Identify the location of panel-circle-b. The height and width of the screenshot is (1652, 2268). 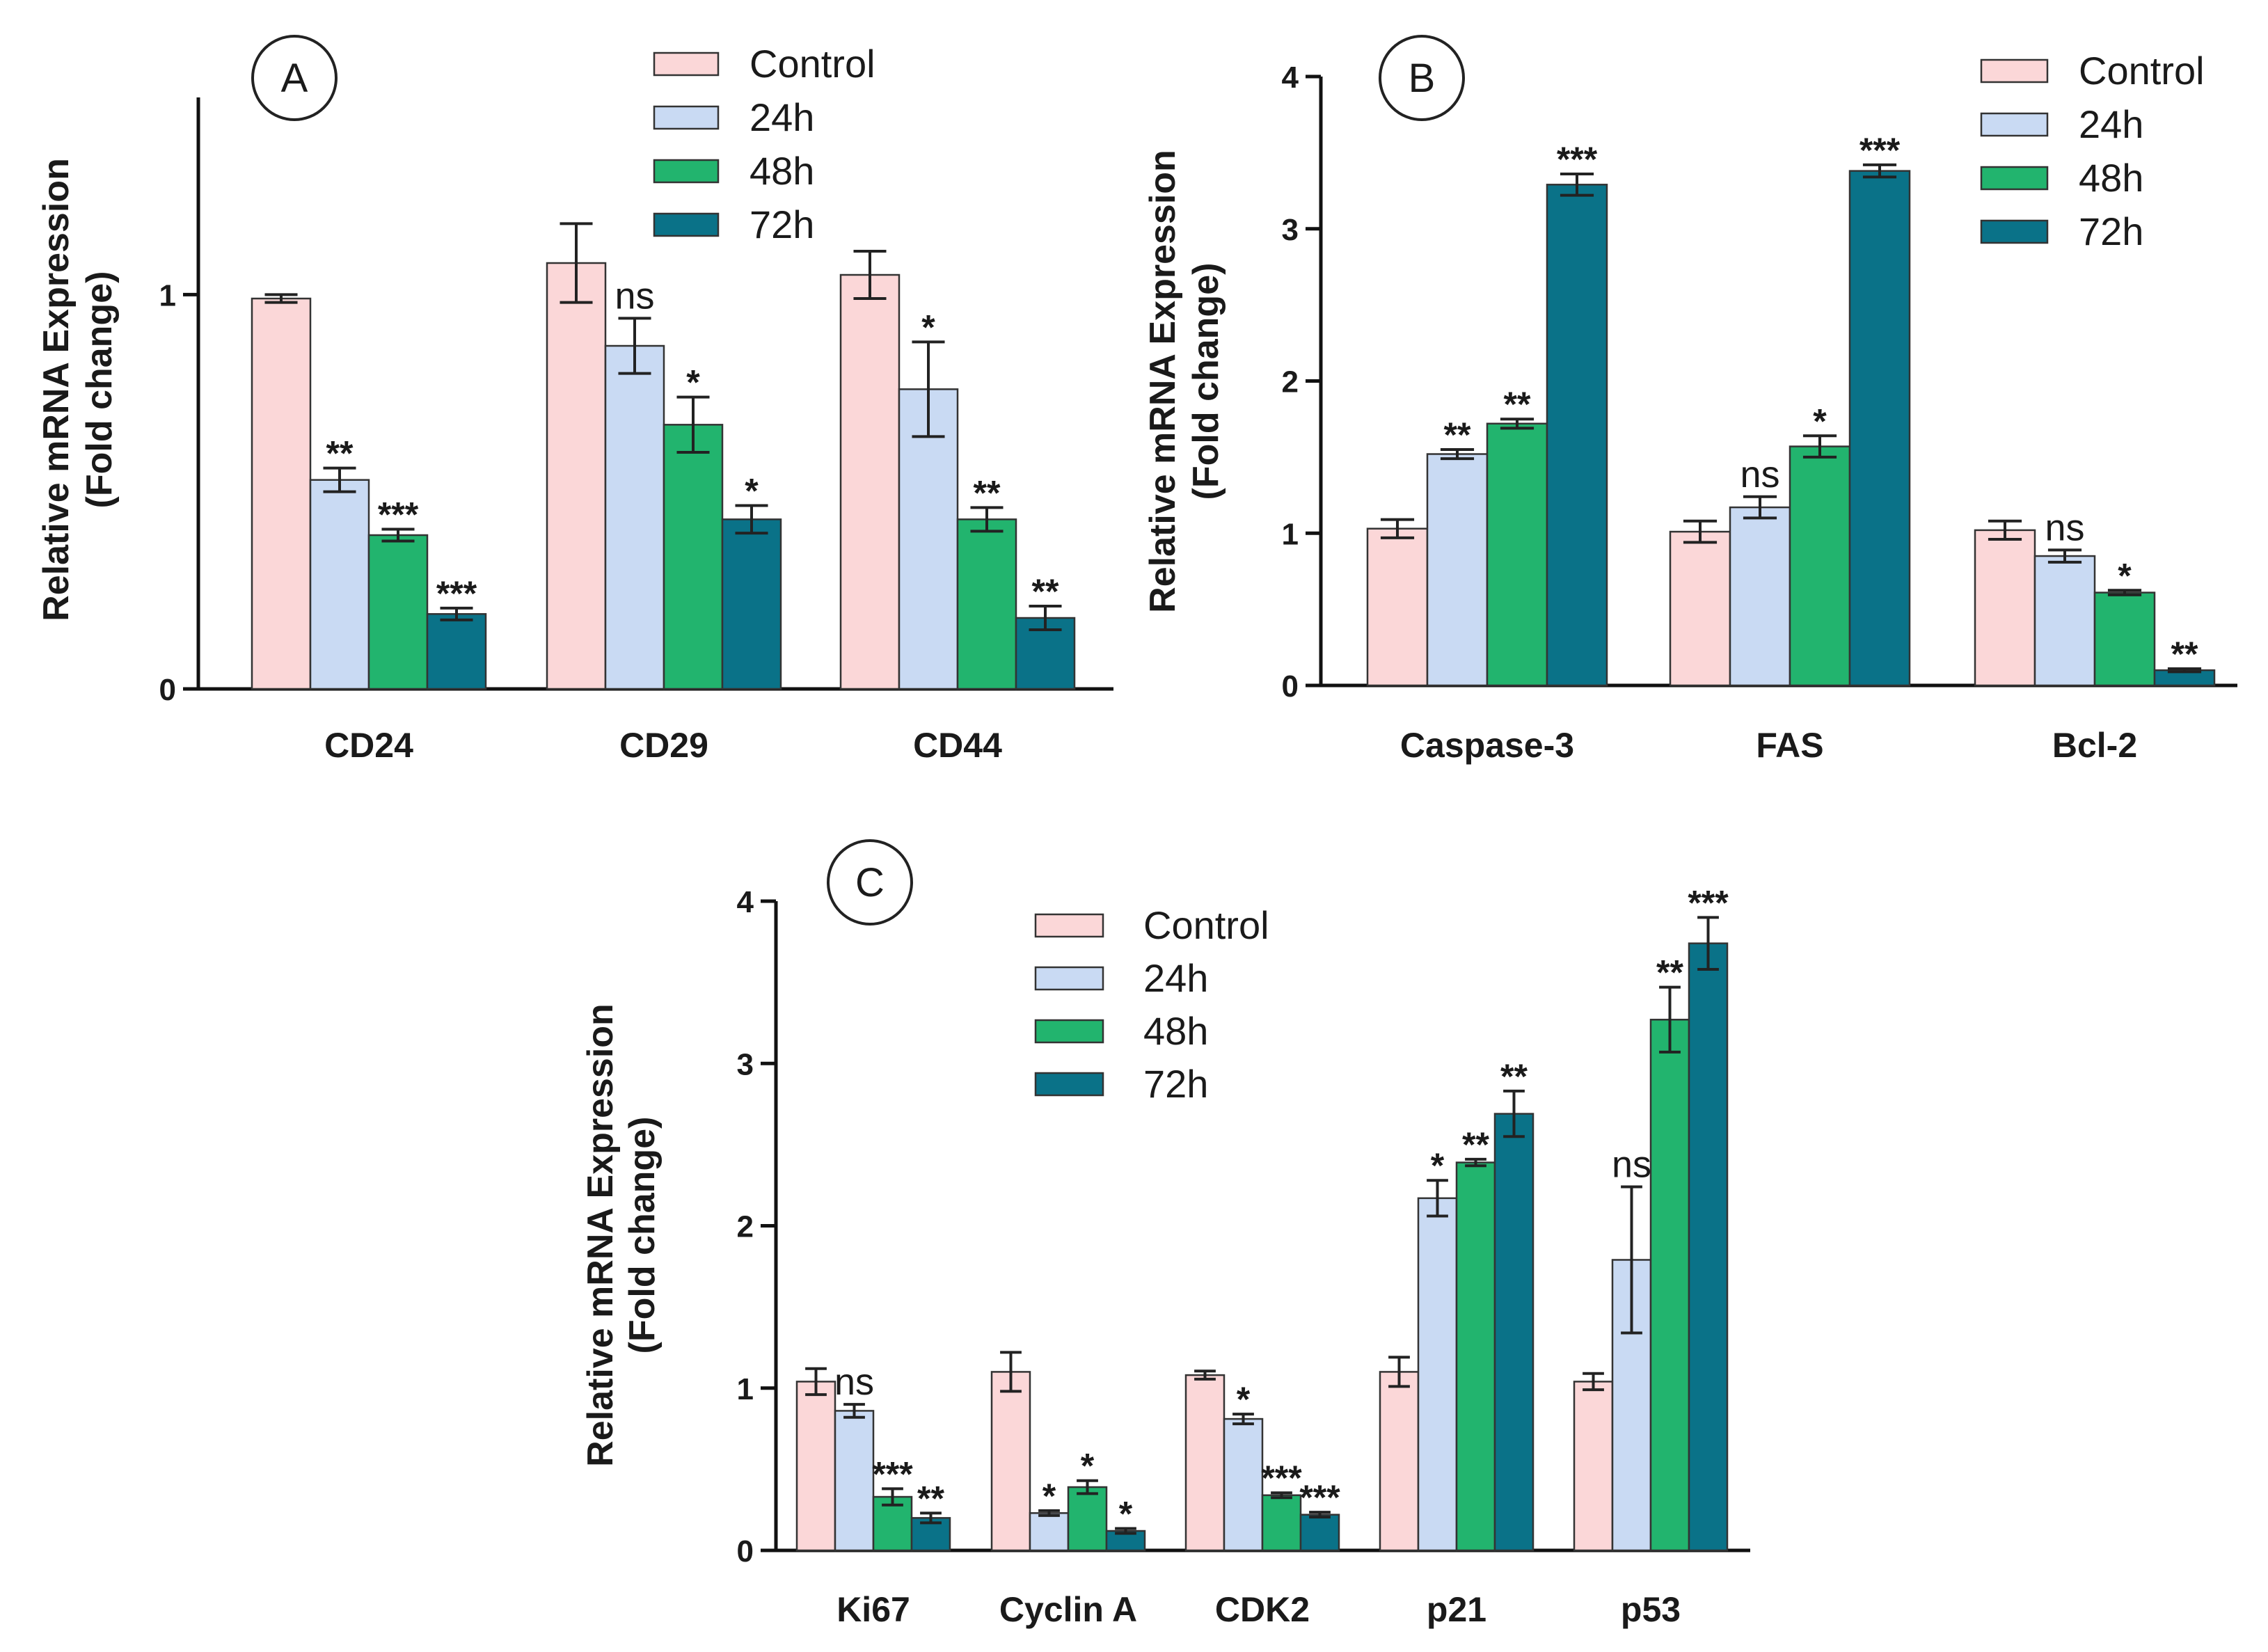
(1422, 78).